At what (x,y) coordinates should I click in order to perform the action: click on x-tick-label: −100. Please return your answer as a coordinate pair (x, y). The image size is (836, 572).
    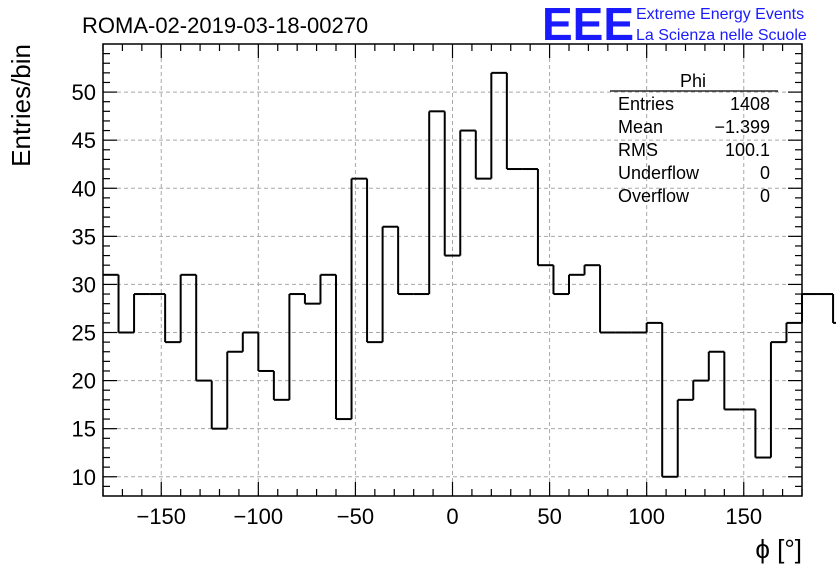
    Looking at the image, I should click on (259, 516).